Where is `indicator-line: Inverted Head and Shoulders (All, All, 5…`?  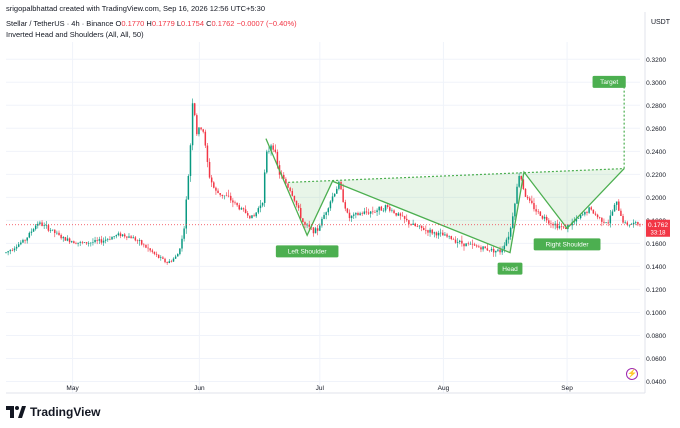 indicator-line: Inverted Head and Shoulders (All, All, 5… is located at coordinates (75, 34).